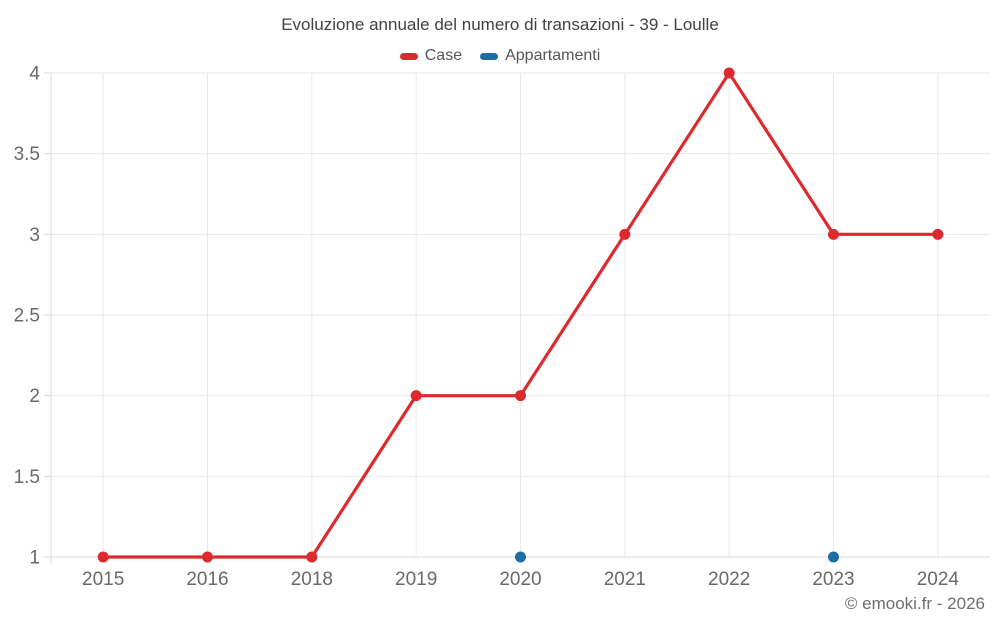 This screenshot has width=1000, height=625. I want to click on x-axis-label: 2020, so click(520, 579).